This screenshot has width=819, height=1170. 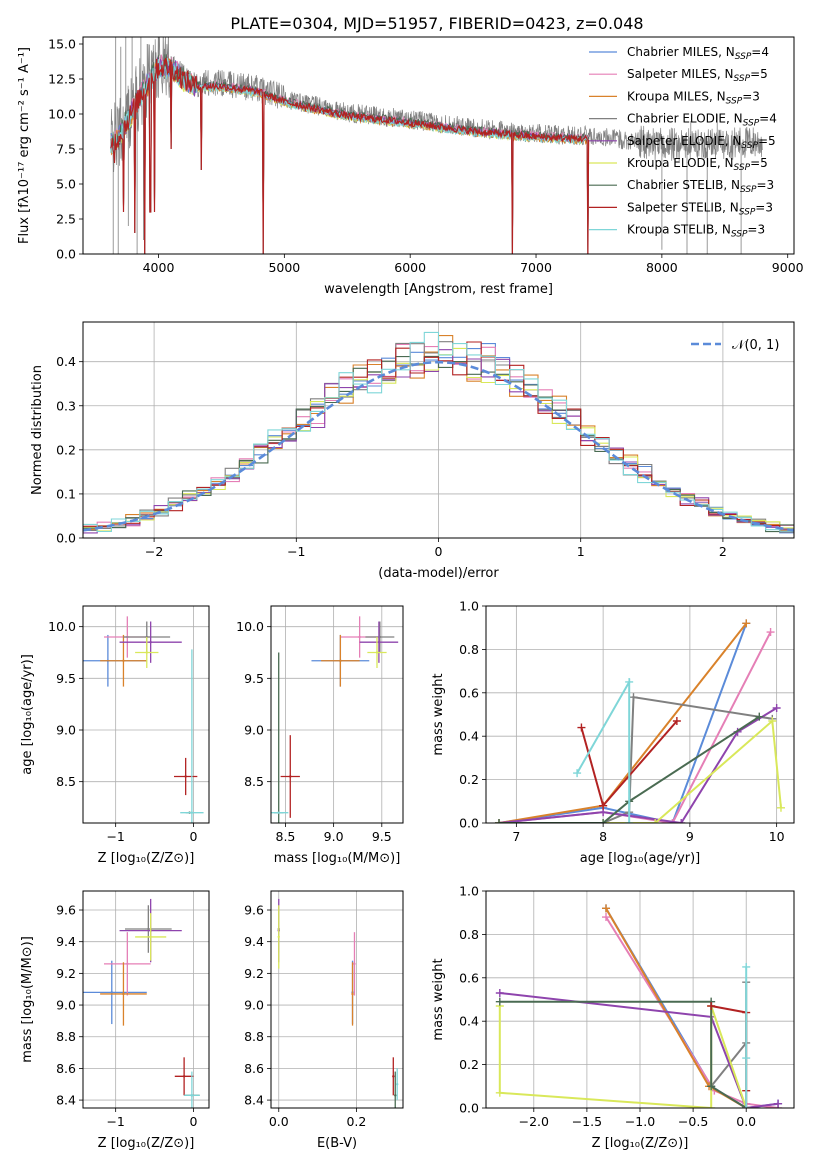 I want to click on x-tick-label: 8000, so click(x=662, y=267).